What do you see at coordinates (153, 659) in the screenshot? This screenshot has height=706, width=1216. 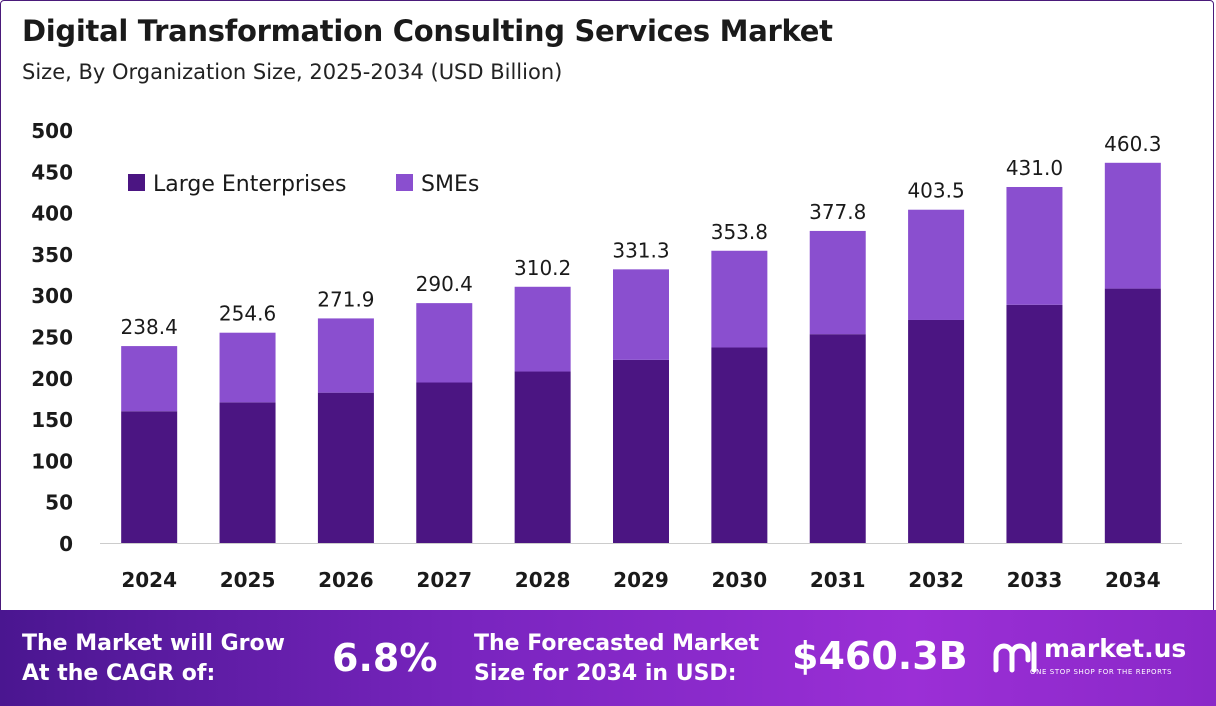 I see `cagr-label: The Market will Grow At the CAGR of:` at bounding box center [153, 659].